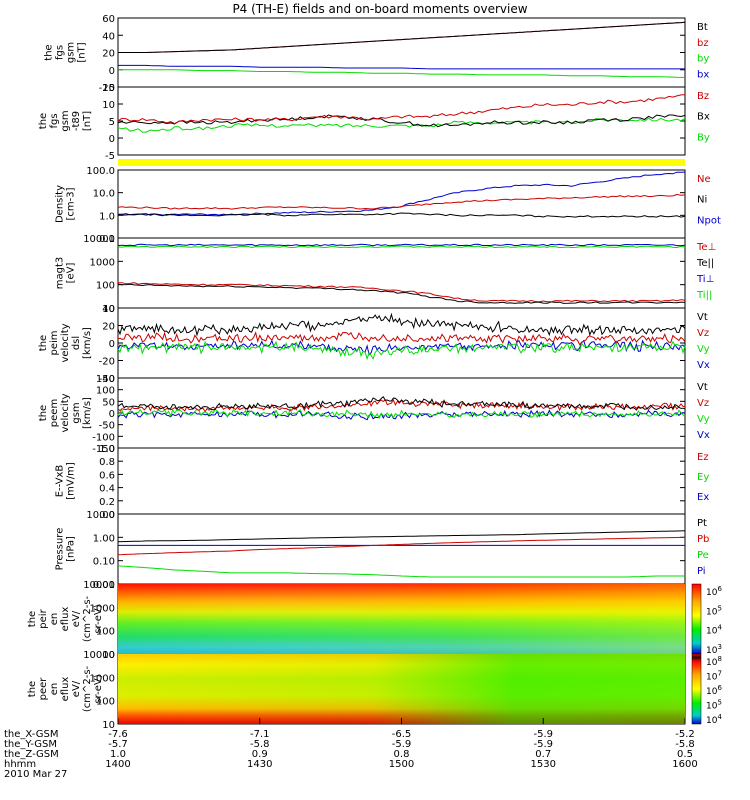 The image size is (750, 800). What do you see at coordinates (402, 744) in the screenshot?
I see `x-row-value: -5.9` at bounding box center [402, 744].